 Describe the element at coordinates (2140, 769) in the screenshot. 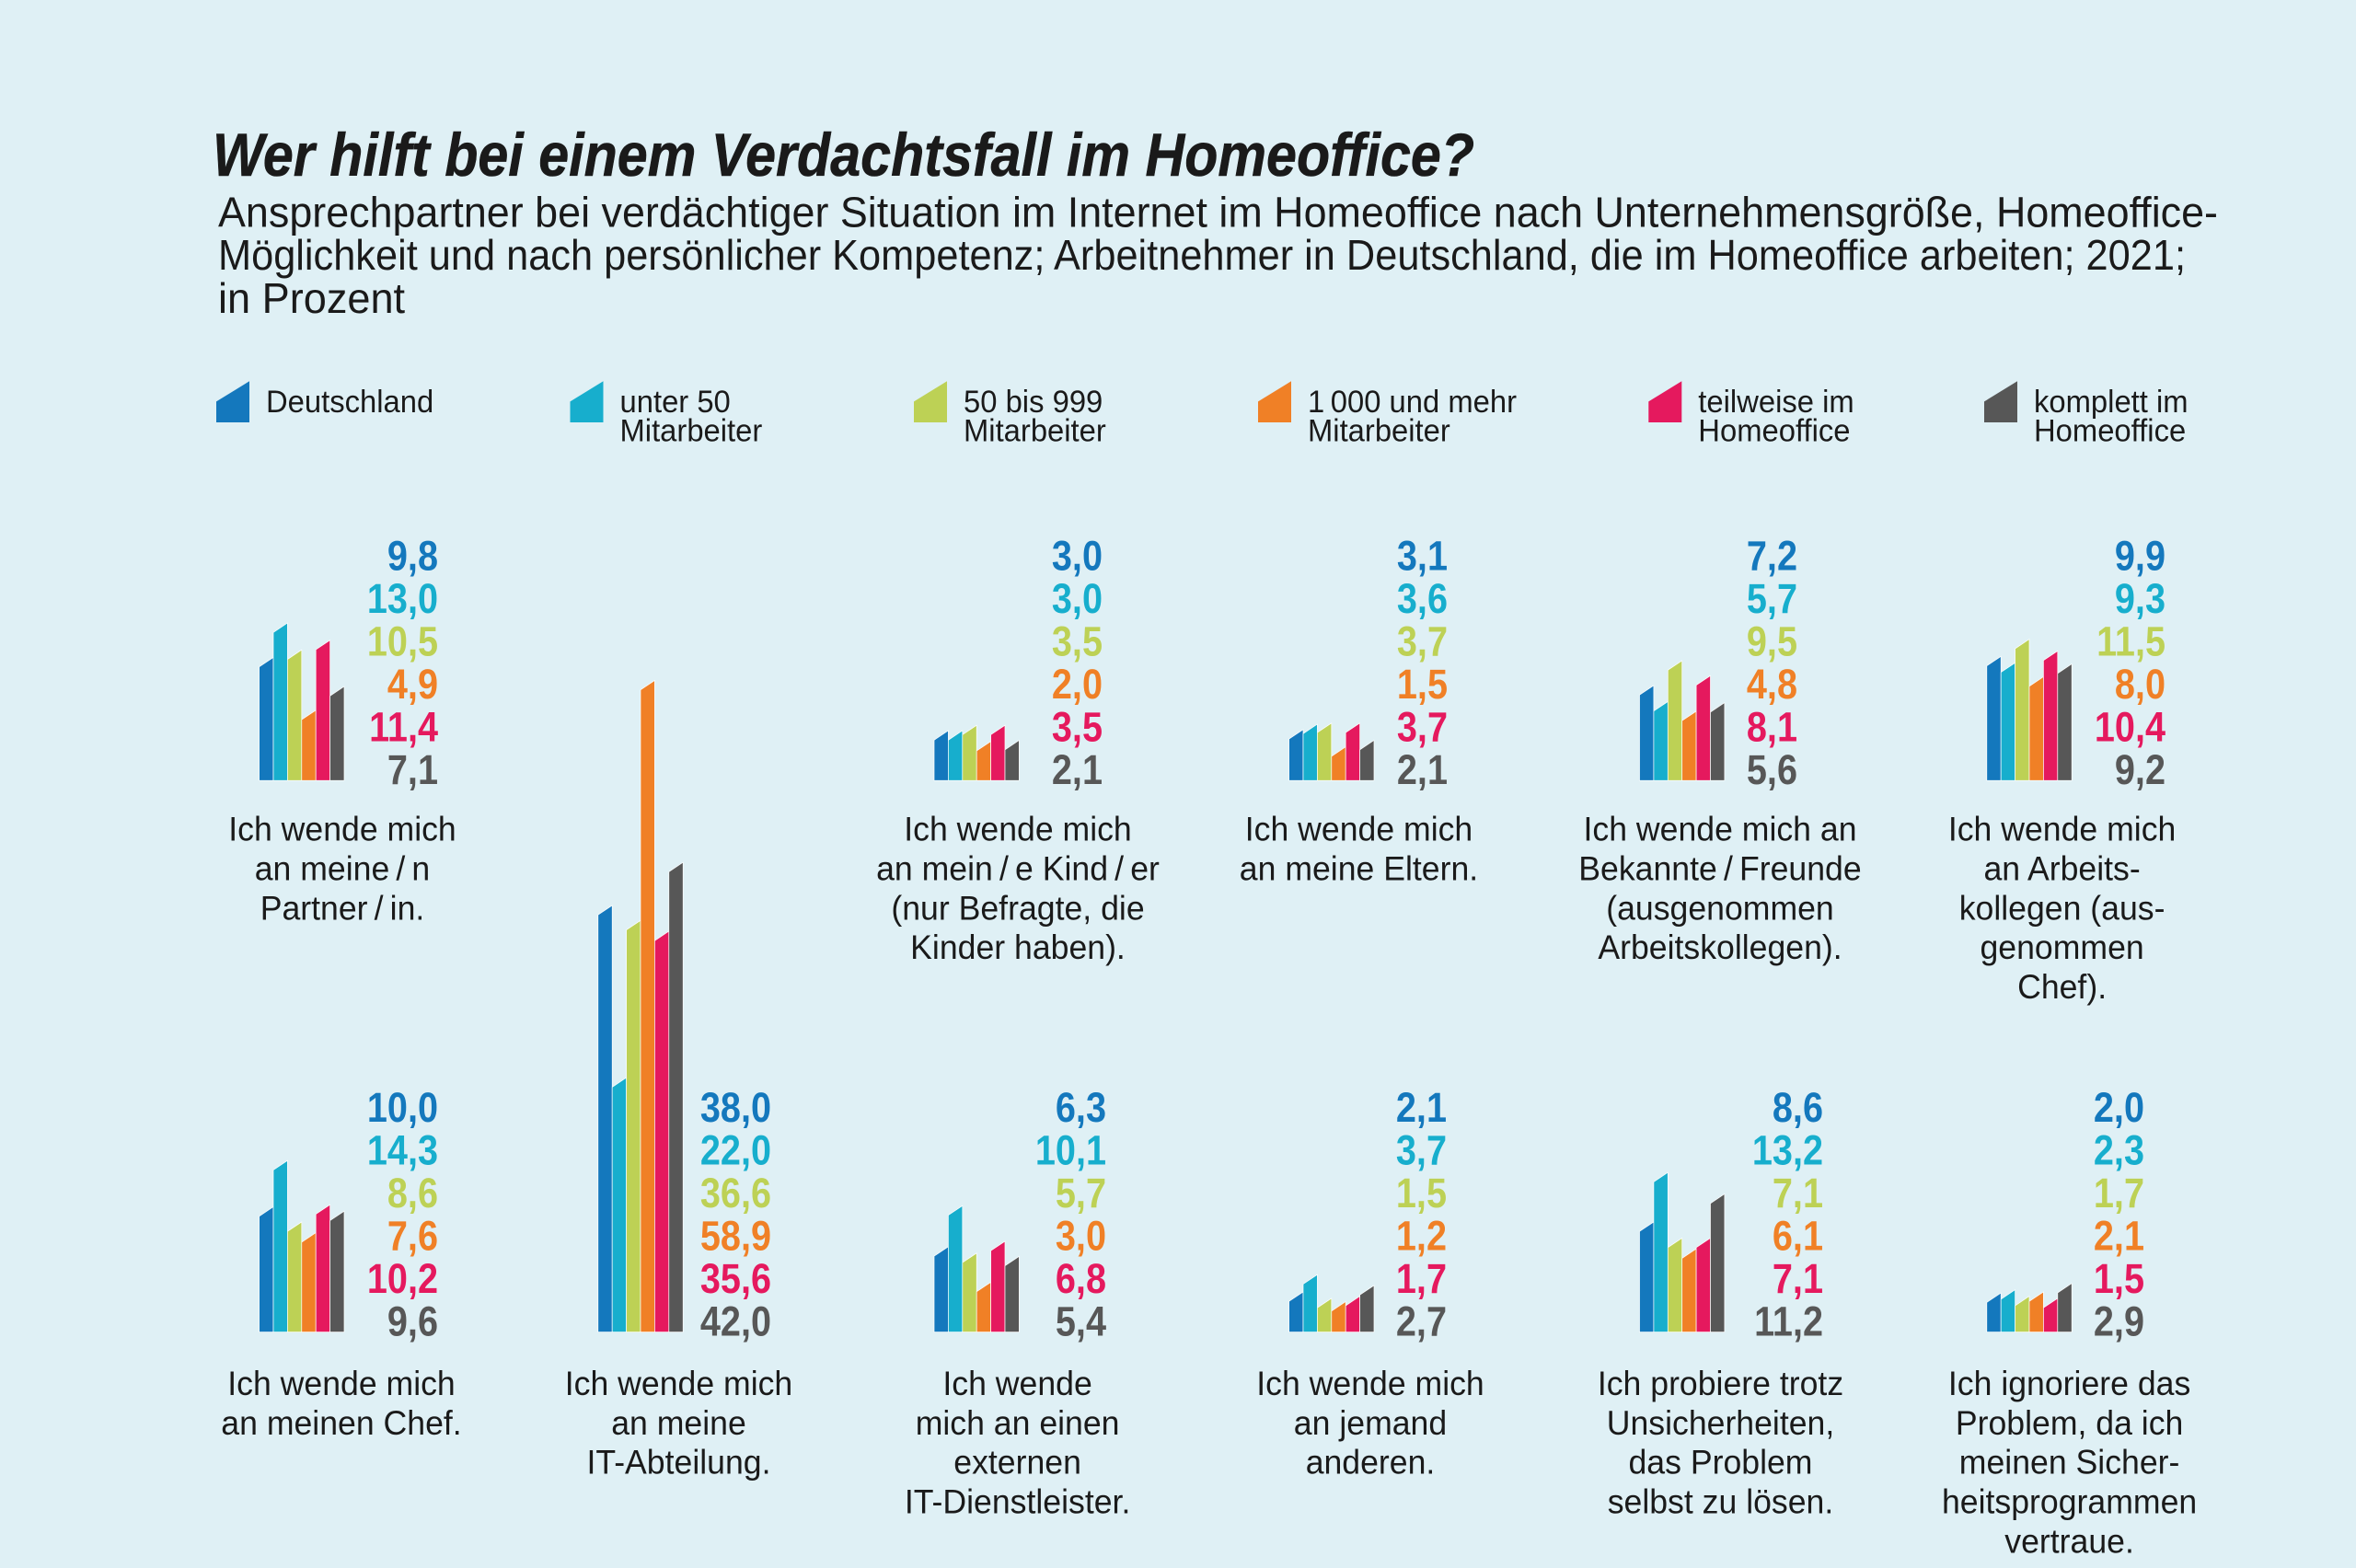

I see `svg-text: 9,2` at that location.